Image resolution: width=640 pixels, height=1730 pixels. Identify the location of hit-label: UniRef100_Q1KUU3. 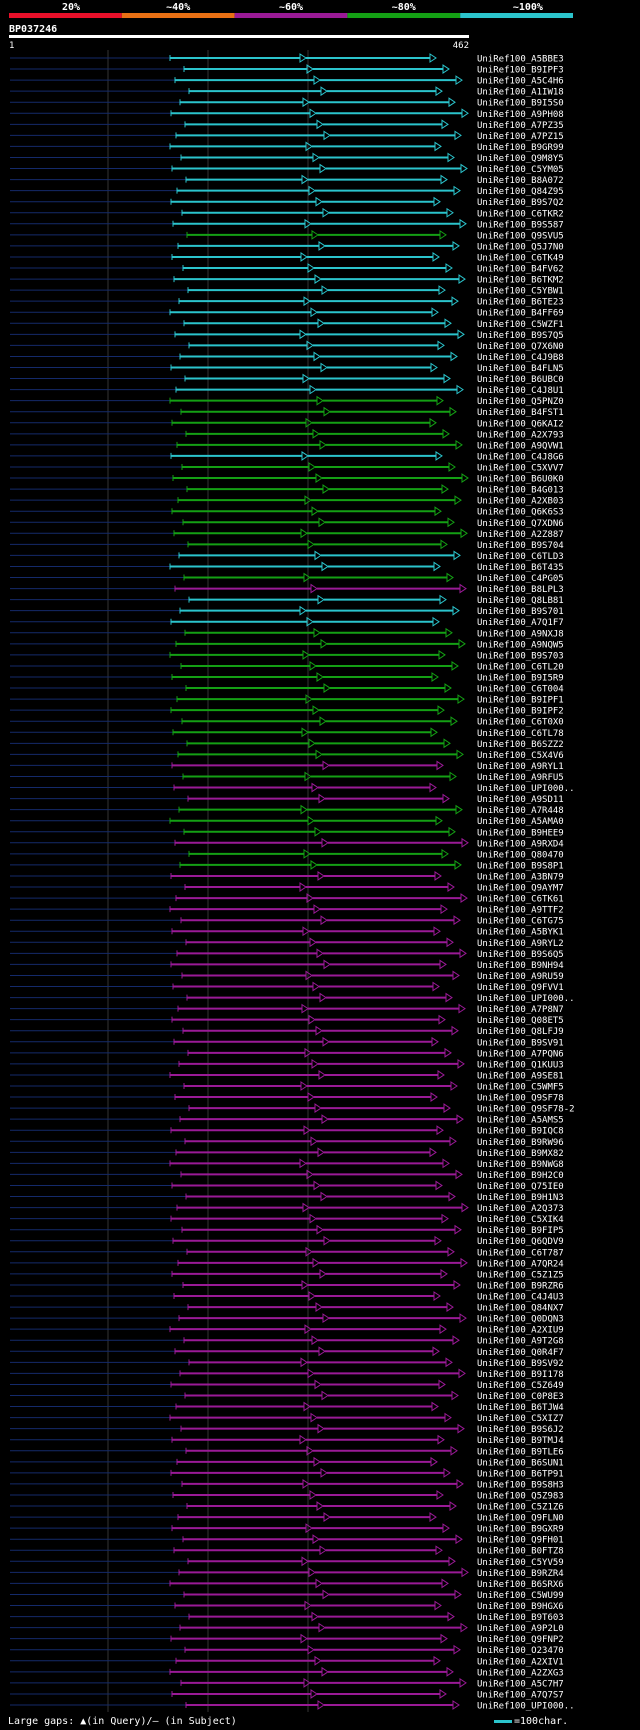
(520, 1065).